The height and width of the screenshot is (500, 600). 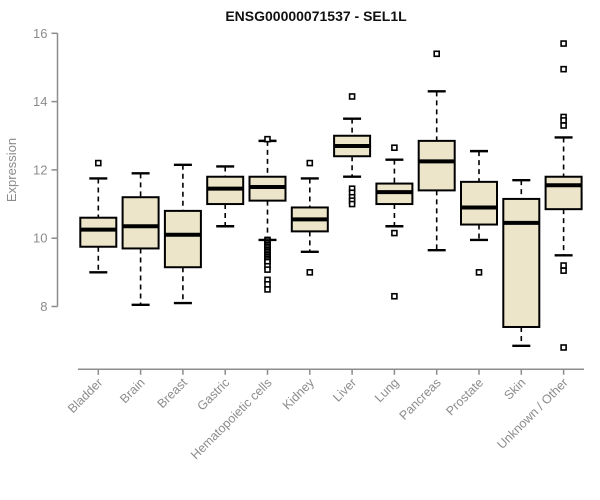 I want to click on x-category-label: Lung, so click(x=387, y=390).